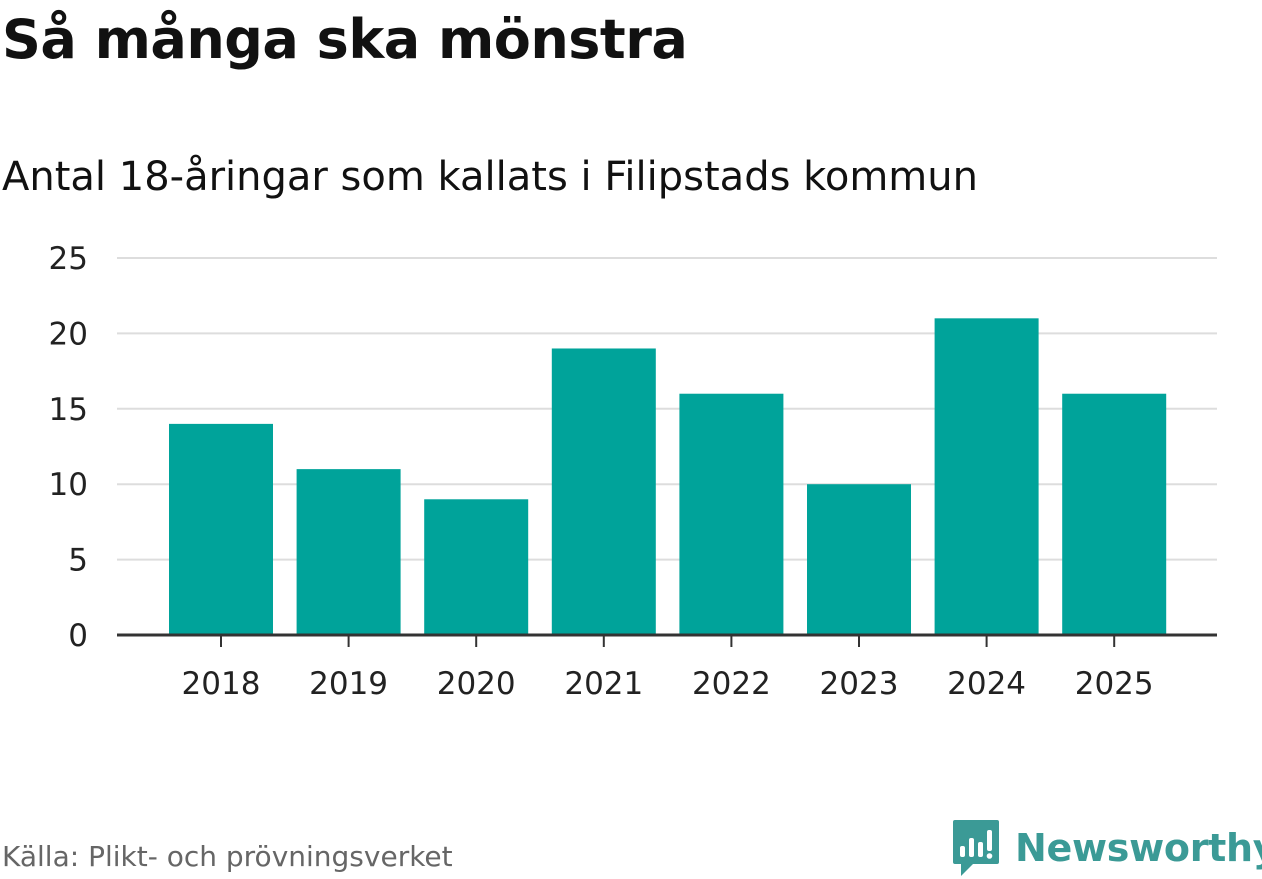  Describe the element at coordinates (221, 684) in the screenshot. I see `x-tick-label: 2018` at that location.